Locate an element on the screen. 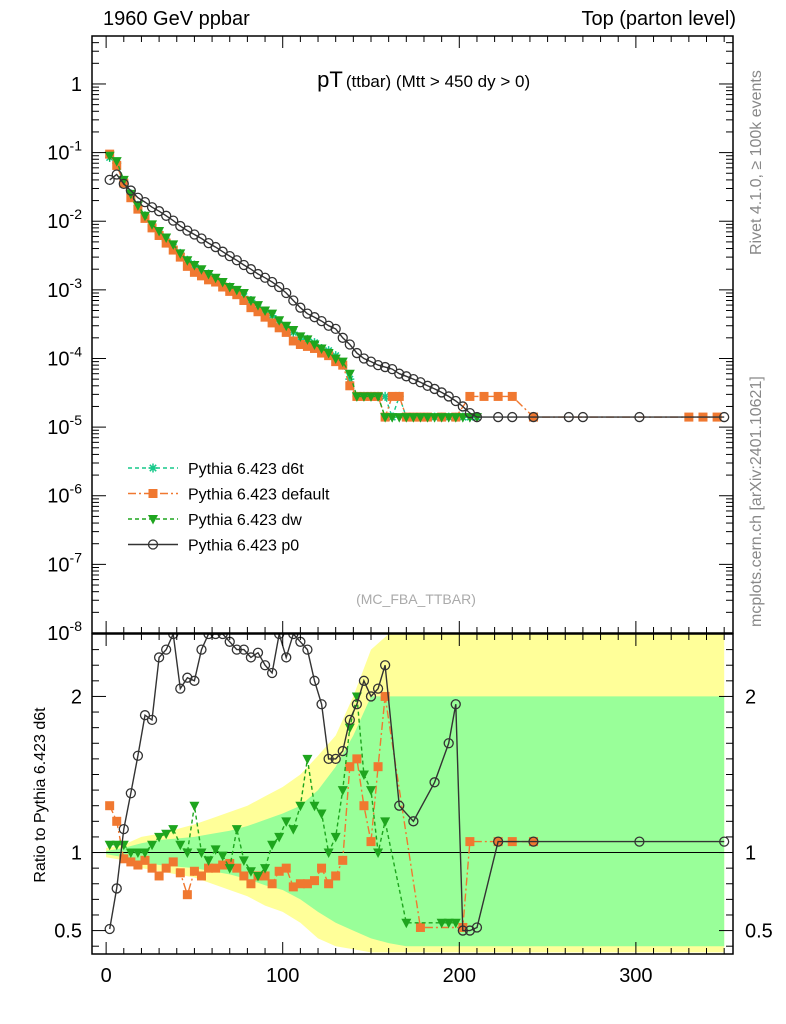 This screenshot has height=1024, width=786. y-tick-label: 10⁻³ is located at coordinates (64, 288).